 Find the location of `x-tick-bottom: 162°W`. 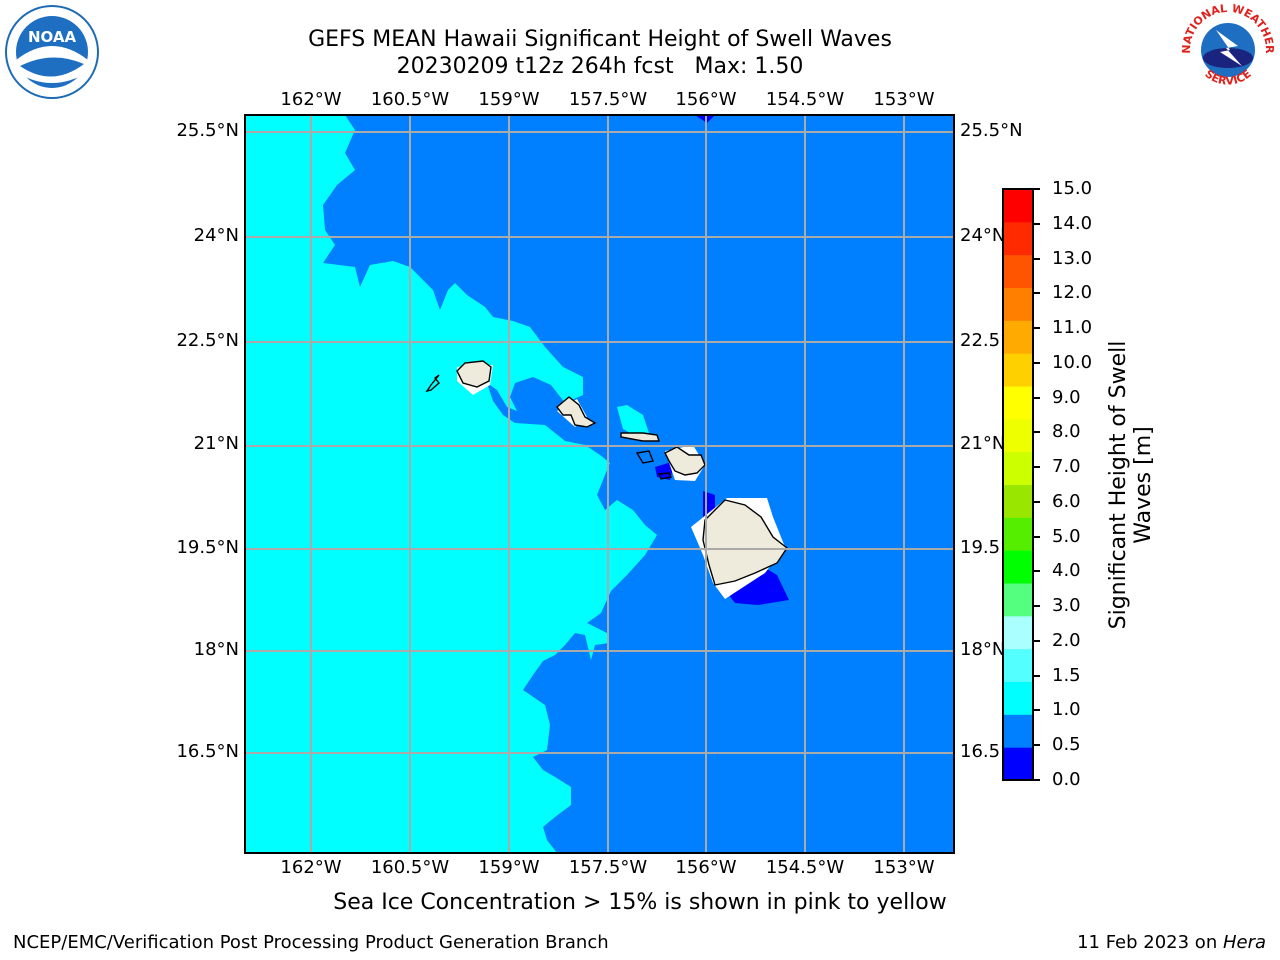

x-tick-bottom: 162°W is located at coordinates (311, 867).